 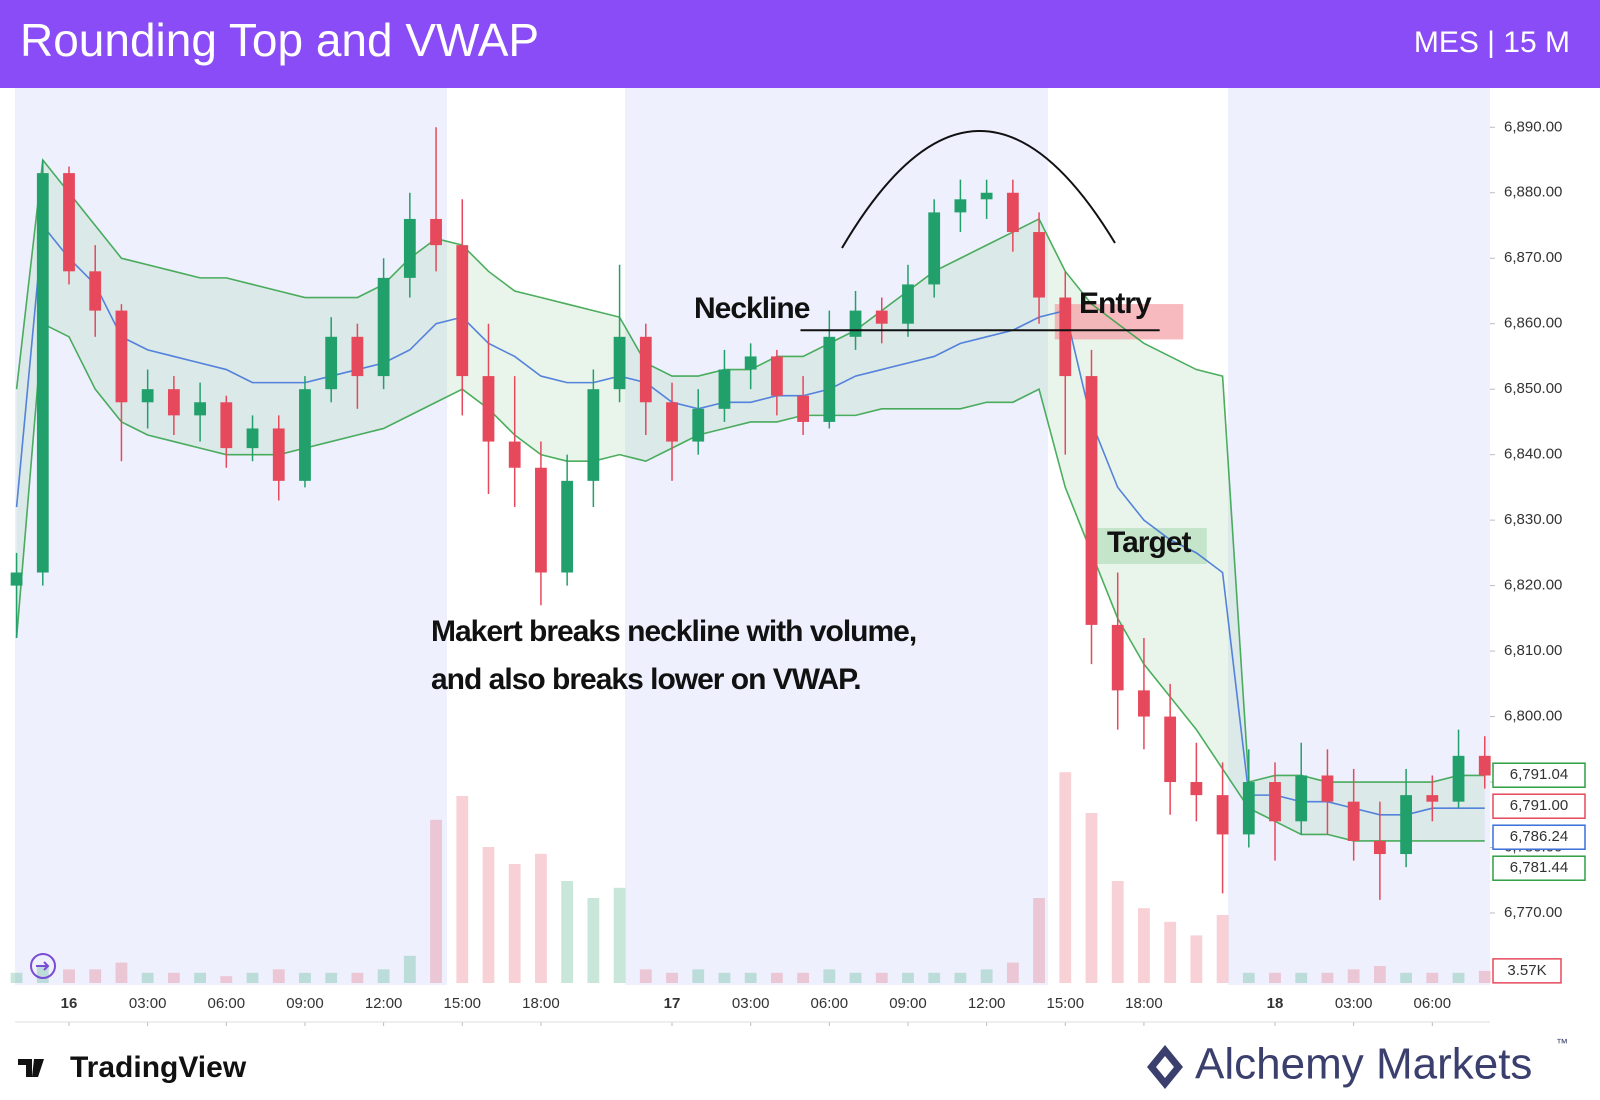 What do you see at coordinates (1363, 1064) in the screenshot?
I see `alchemy-brand: Alchemy Markets` at bounding box center [1363, 1064].